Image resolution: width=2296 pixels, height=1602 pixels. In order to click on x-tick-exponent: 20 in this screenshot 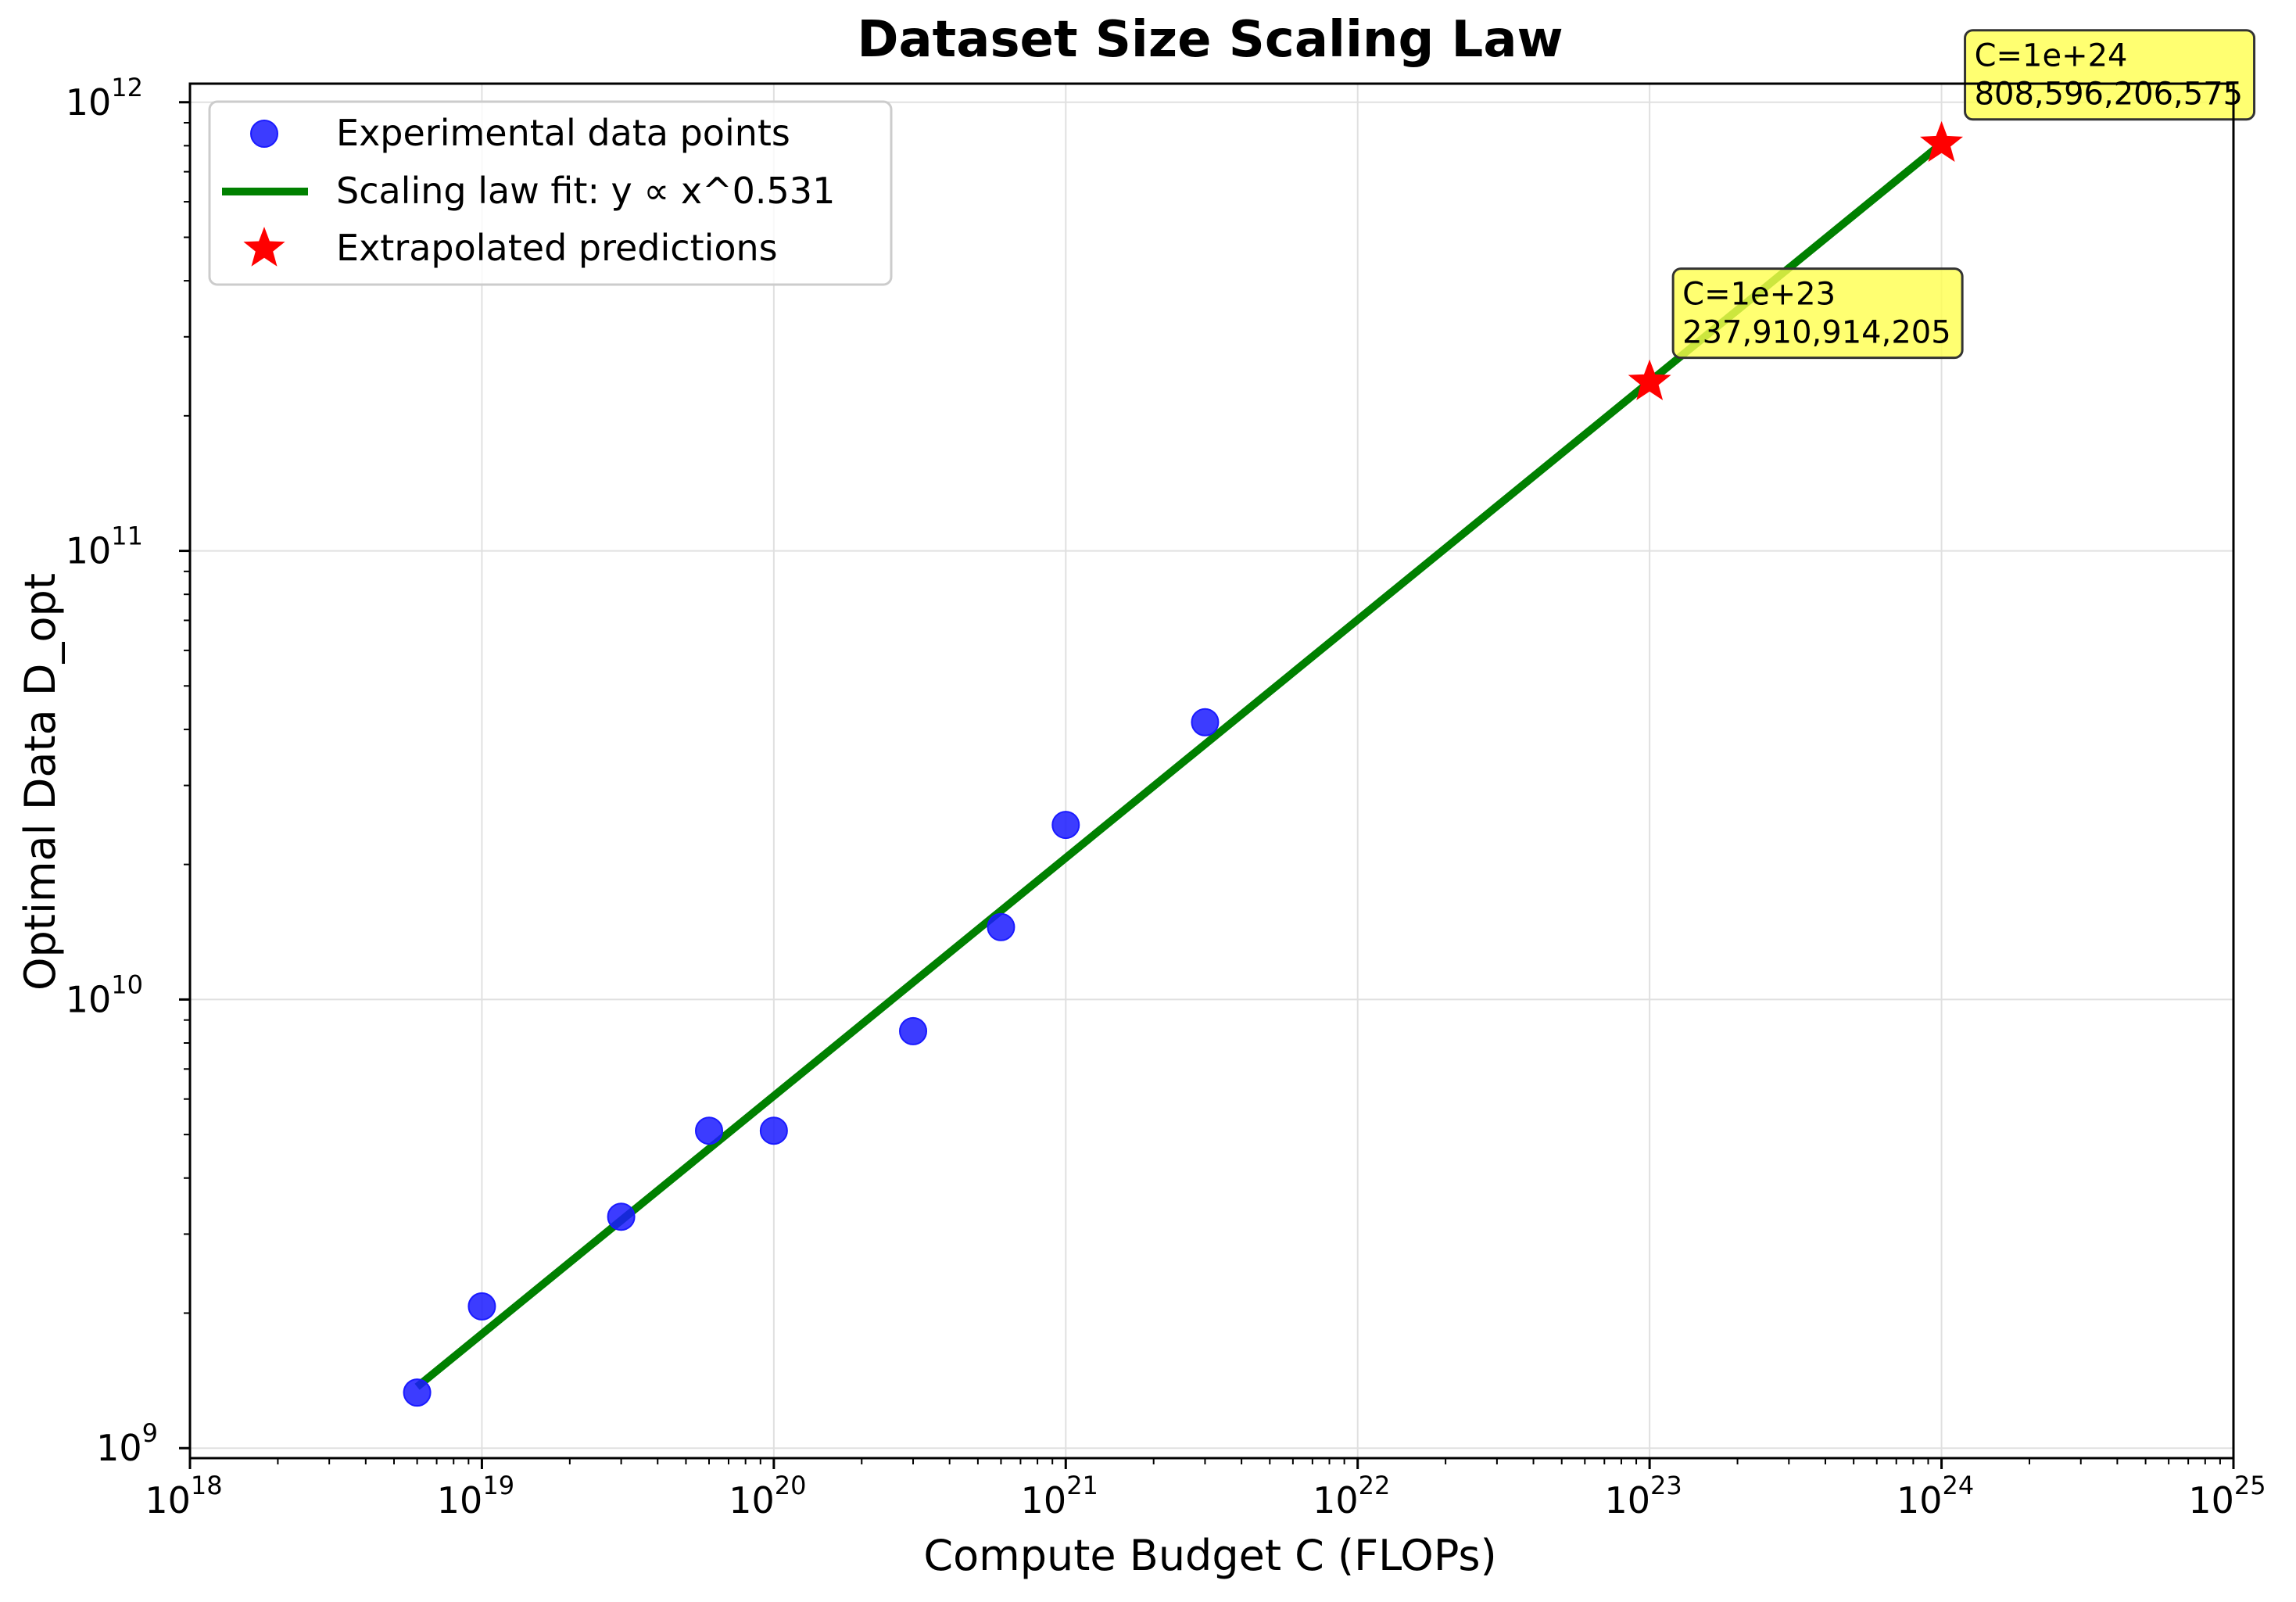, I will do `click(791, 1485)`.